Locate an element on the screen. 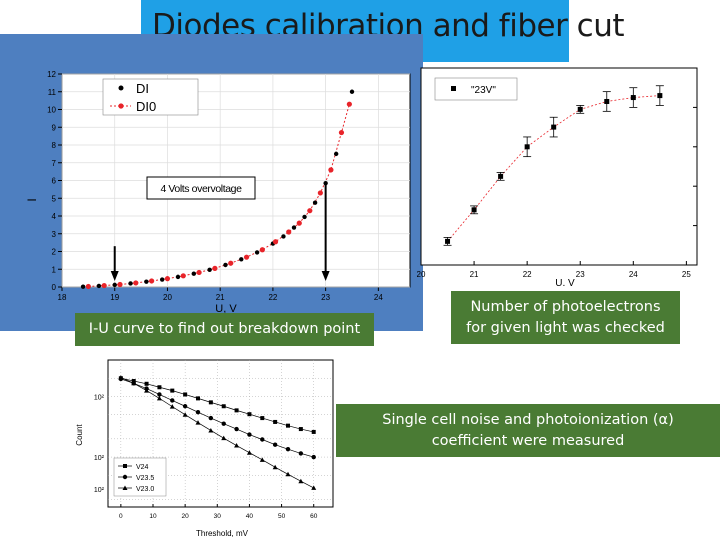 The height and width of the screenshot is (540, 720). pe-x-tick-label-1: 21 is located at coordinates (474, 274).